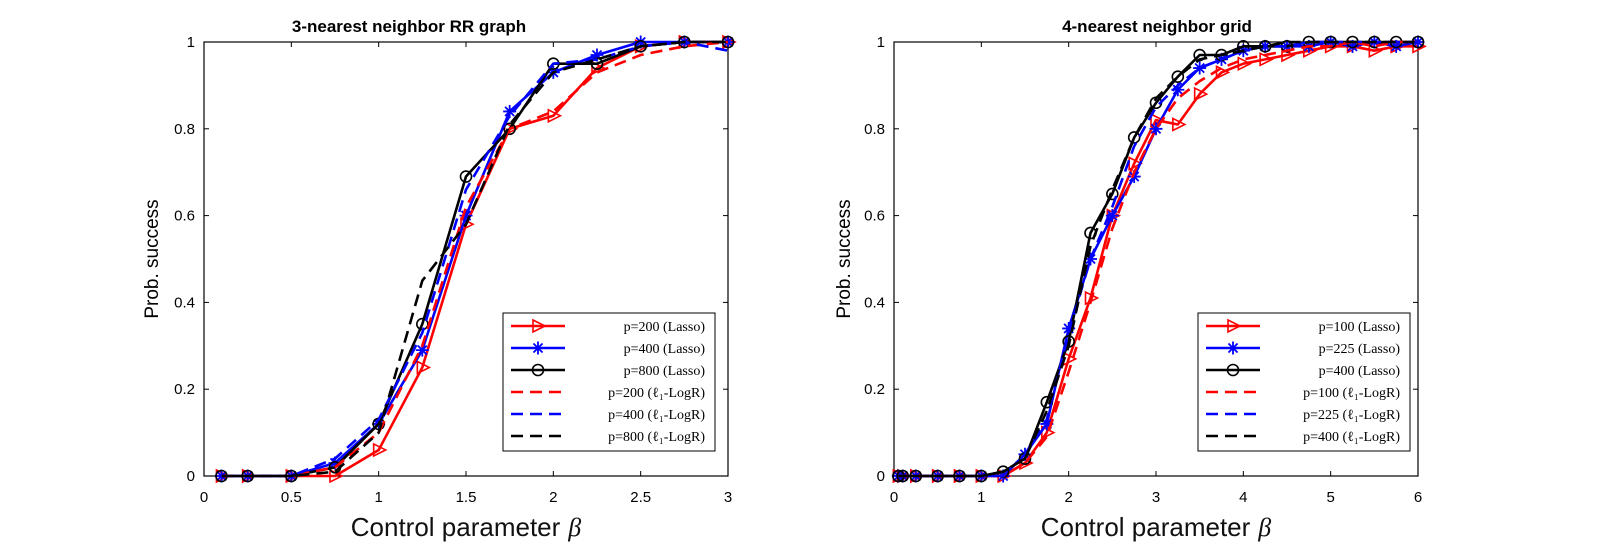 The height and width of the screenshot is (558, 1608). I want to click on legend-entry: p=100 (Lasso), so click(1360, 327).